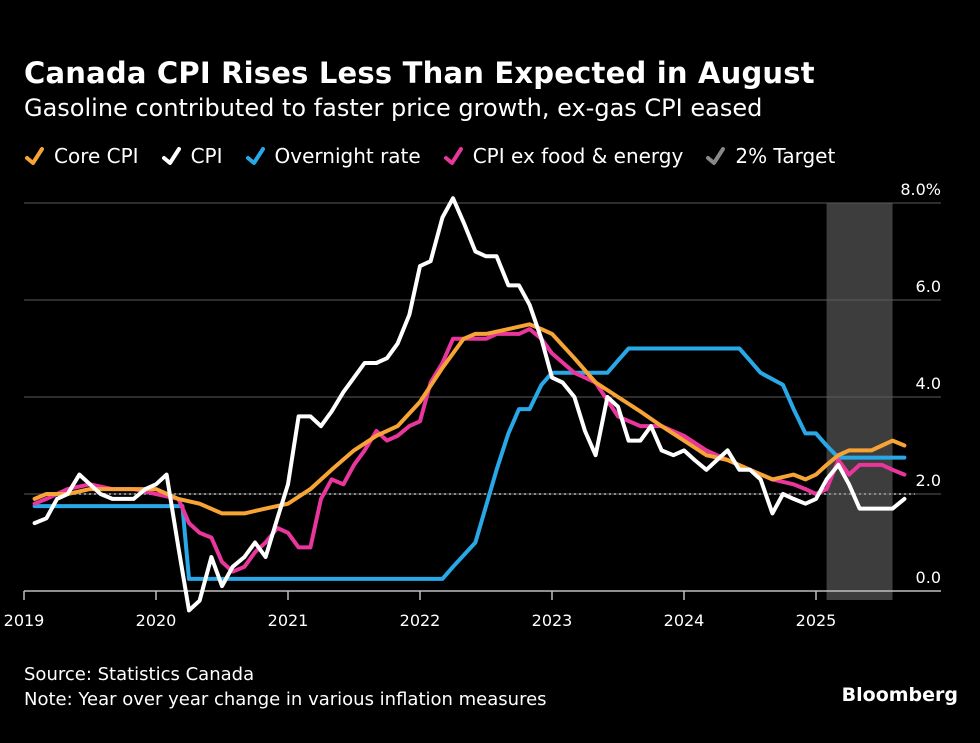  Describe the element at coordinates (420, 620) in the screenshot. I see `x-tick-label: 2022` at that location.